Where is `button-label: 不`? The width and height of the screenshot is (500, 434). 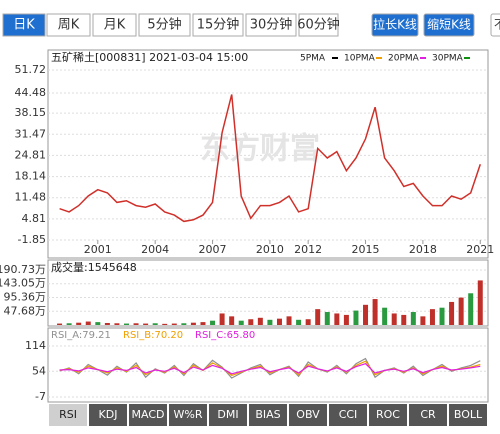 button-label: 不 is located at coordinates (497, 25).